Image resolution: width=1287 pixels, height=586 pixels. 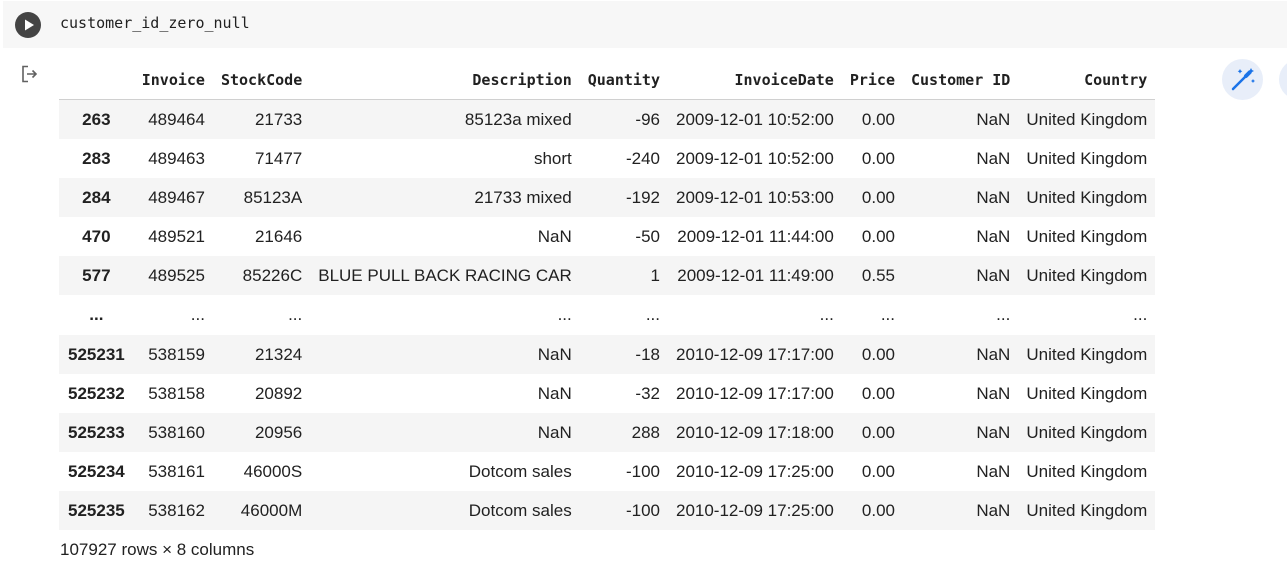 What do you see at coordinates (261, 80) in the screenshot?
I see `column-header: StockCode` at bounding box center [261, 80].